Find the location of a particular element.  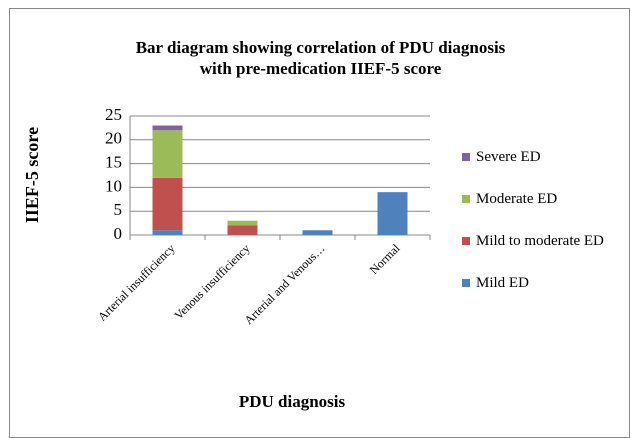

legend-item: Mild to moderate ED is located at coordinates (542, 253).